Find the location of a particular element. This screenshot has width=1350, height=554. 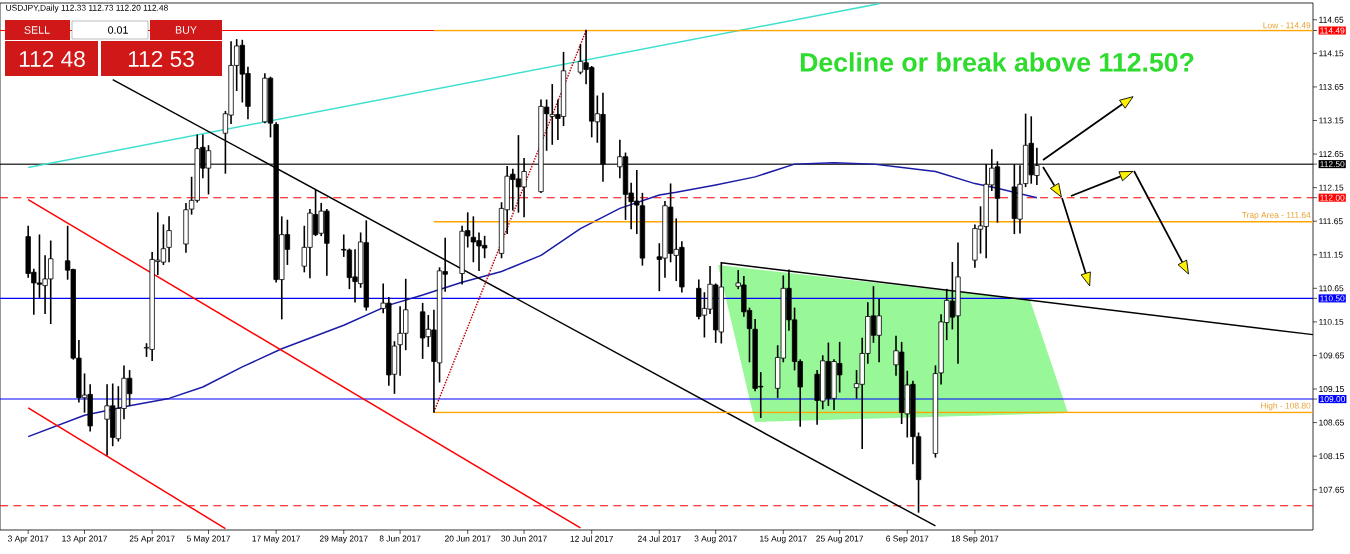

x-tick-label: 15 Aug 2017 is located at coordinates (783, 539).